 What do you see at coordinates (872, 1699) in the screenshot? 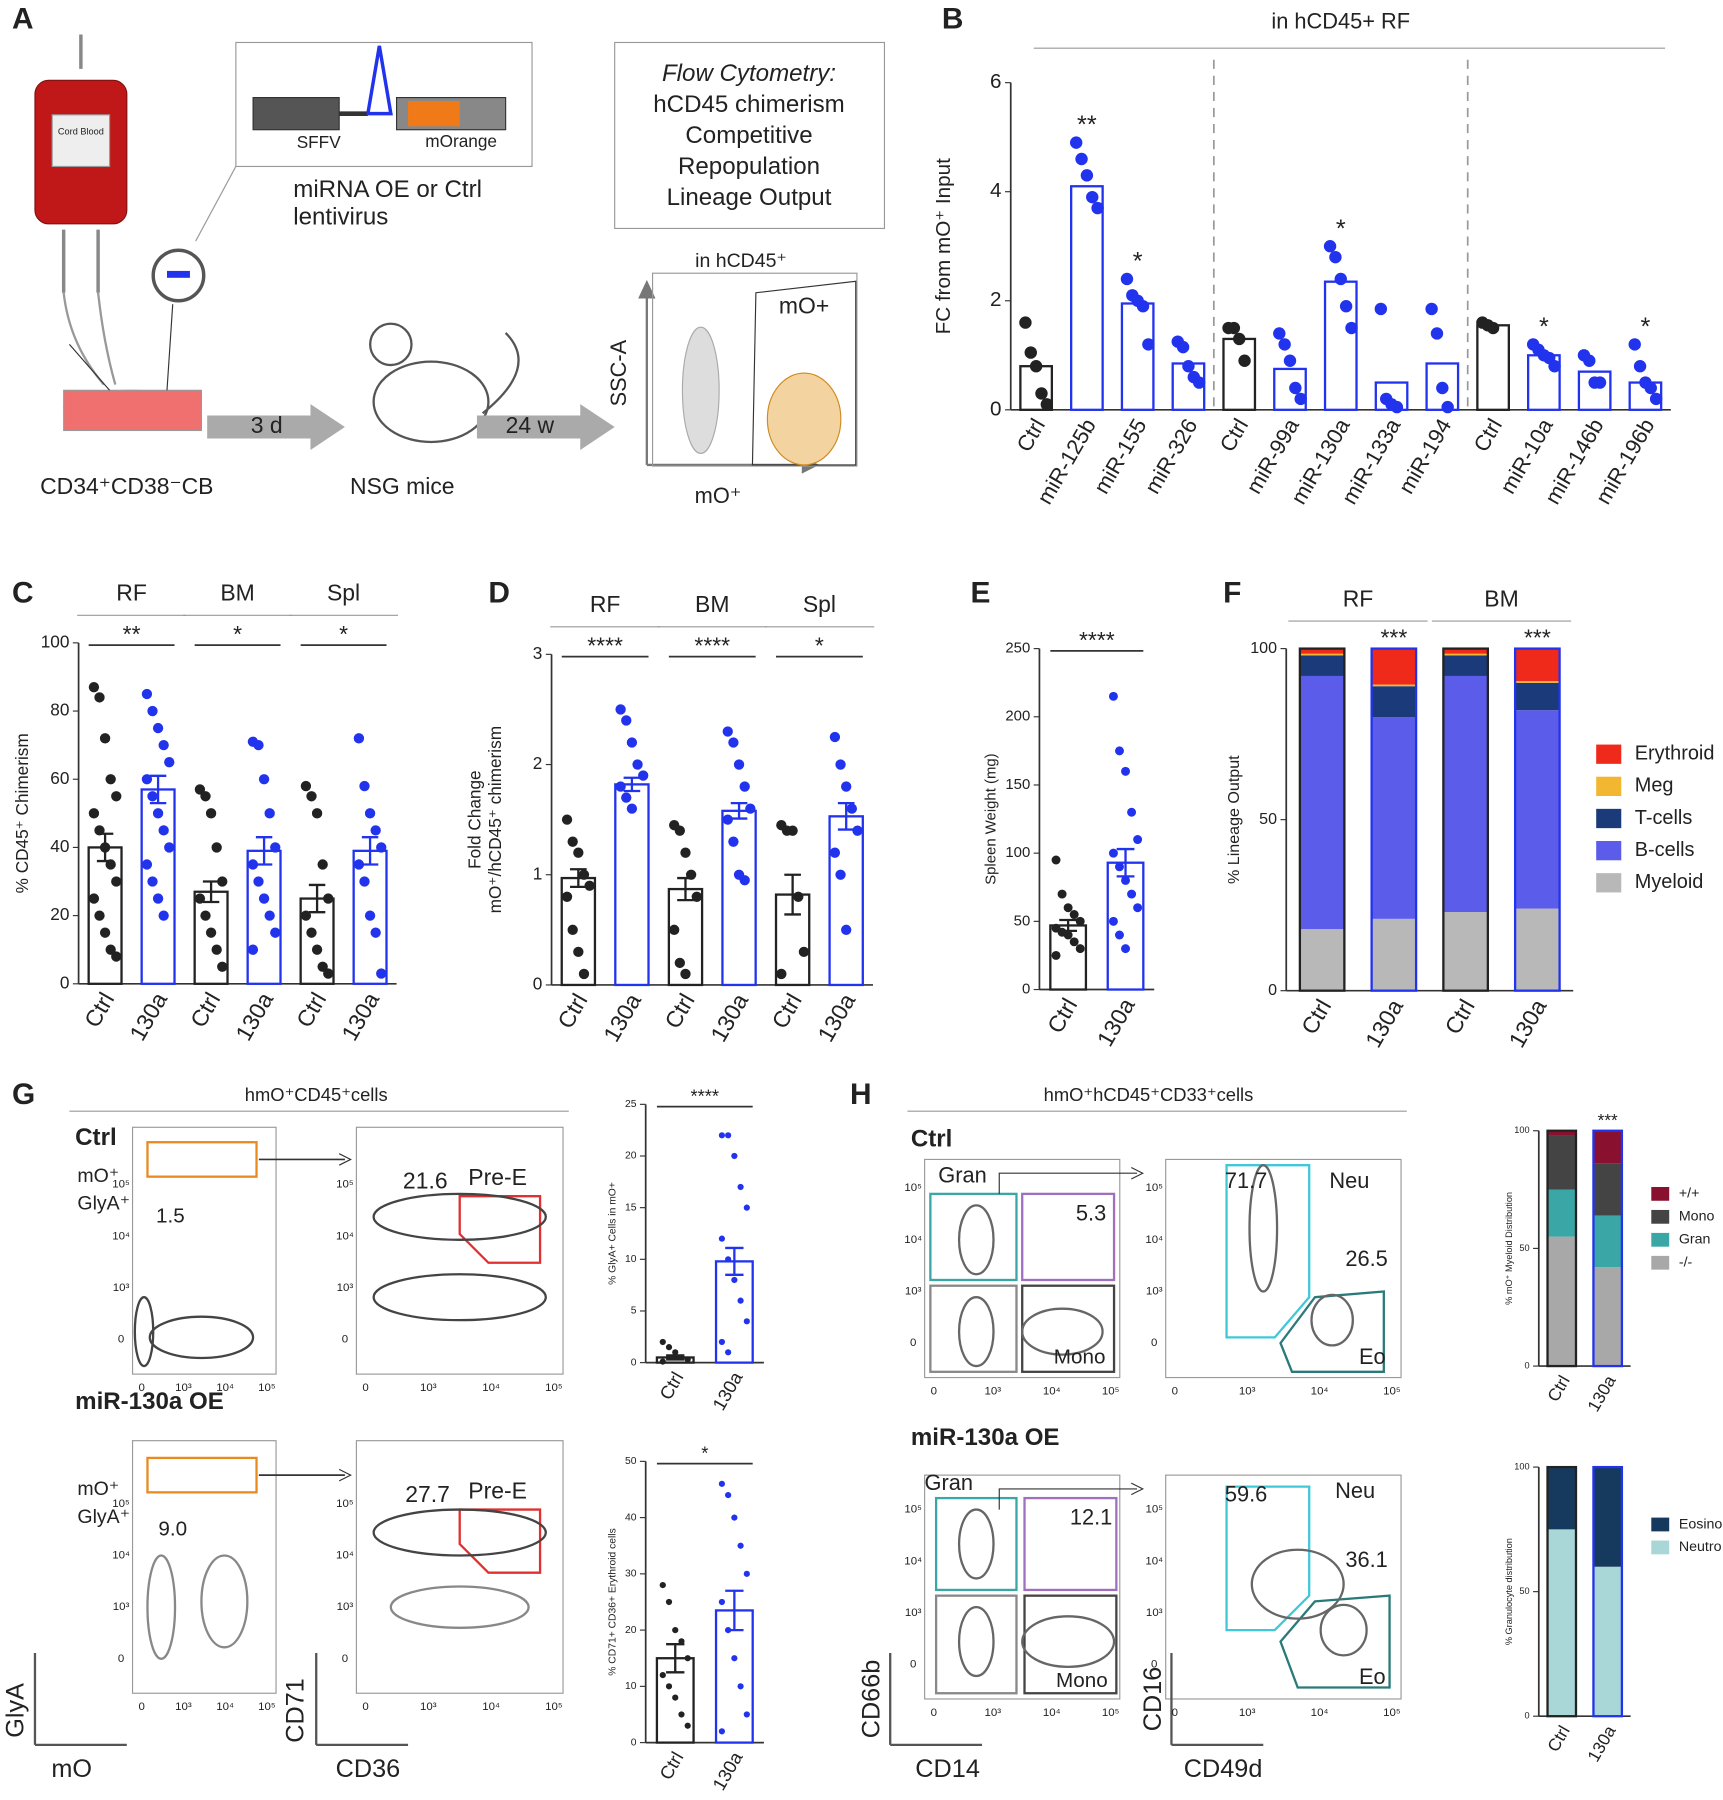
I see `flow-axis-label: CD66b` at bounding box center [872, 1699].